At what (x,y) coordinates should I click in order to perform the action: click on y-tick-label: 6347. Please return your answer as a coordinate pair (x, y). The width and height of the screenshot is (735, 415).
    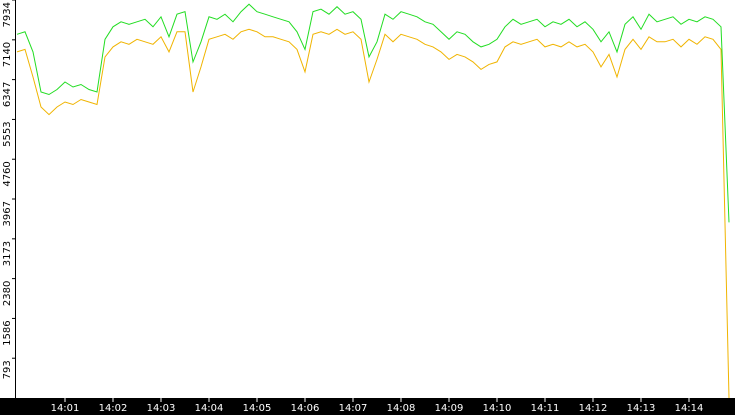
    Looking at the image, I should click on (7, 94).